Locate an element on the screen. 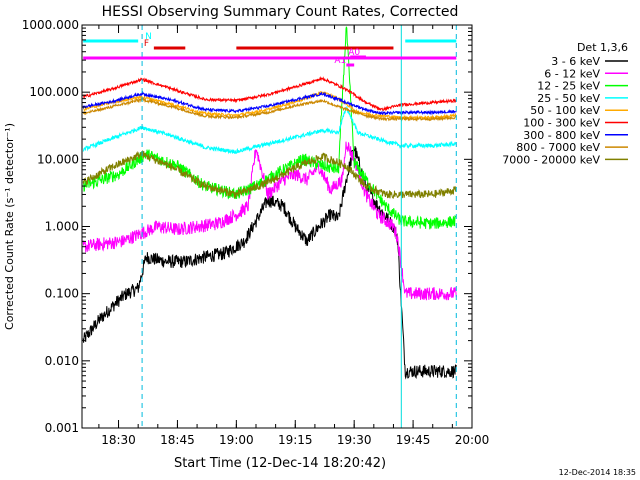 This screenshot has height=480, width=640. x-tick-label: 19:30 is located at coordinates (354, 440).